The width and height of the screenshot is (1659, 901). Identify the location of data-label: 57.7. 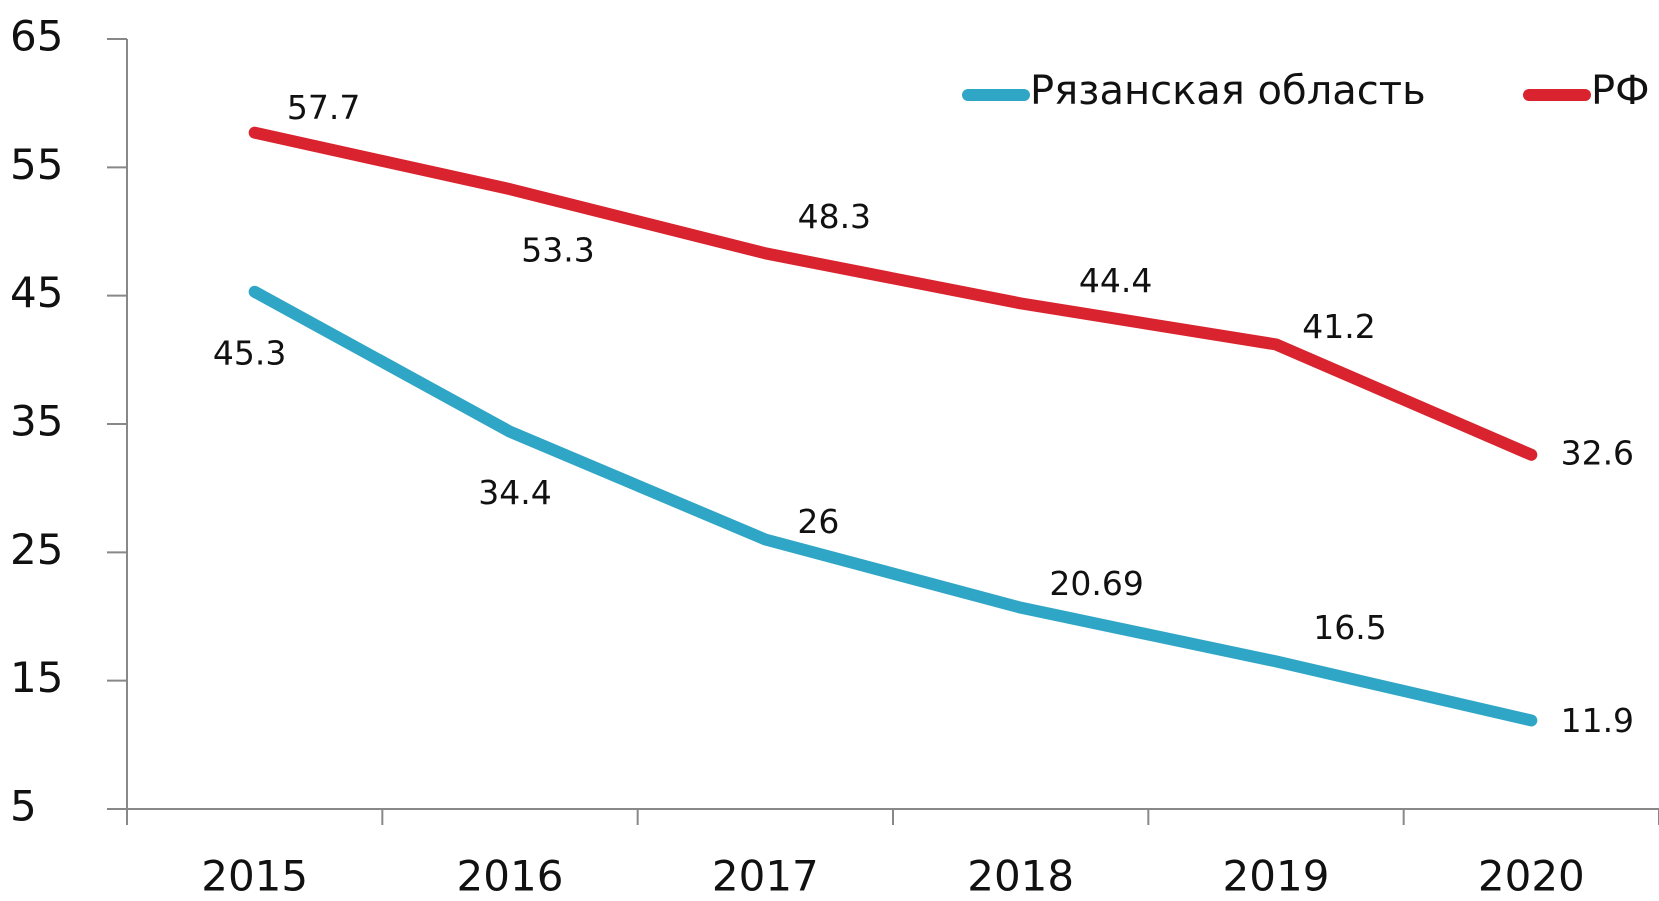
(323, 107).